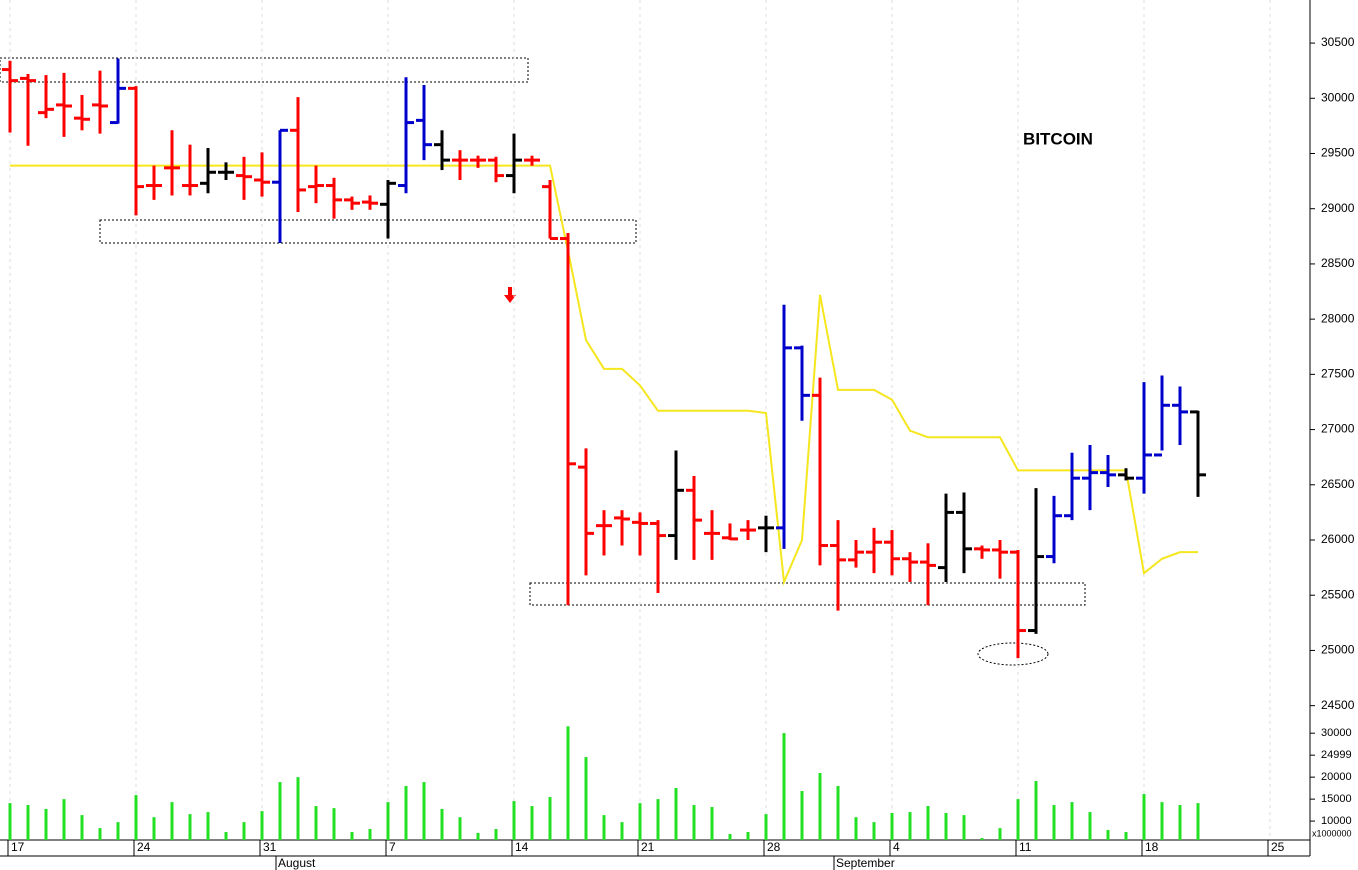 This screenshot has height=870, width=1358. Describe the element at coordinates (368, 231) in the screenshot. I see `range-box` at that location.